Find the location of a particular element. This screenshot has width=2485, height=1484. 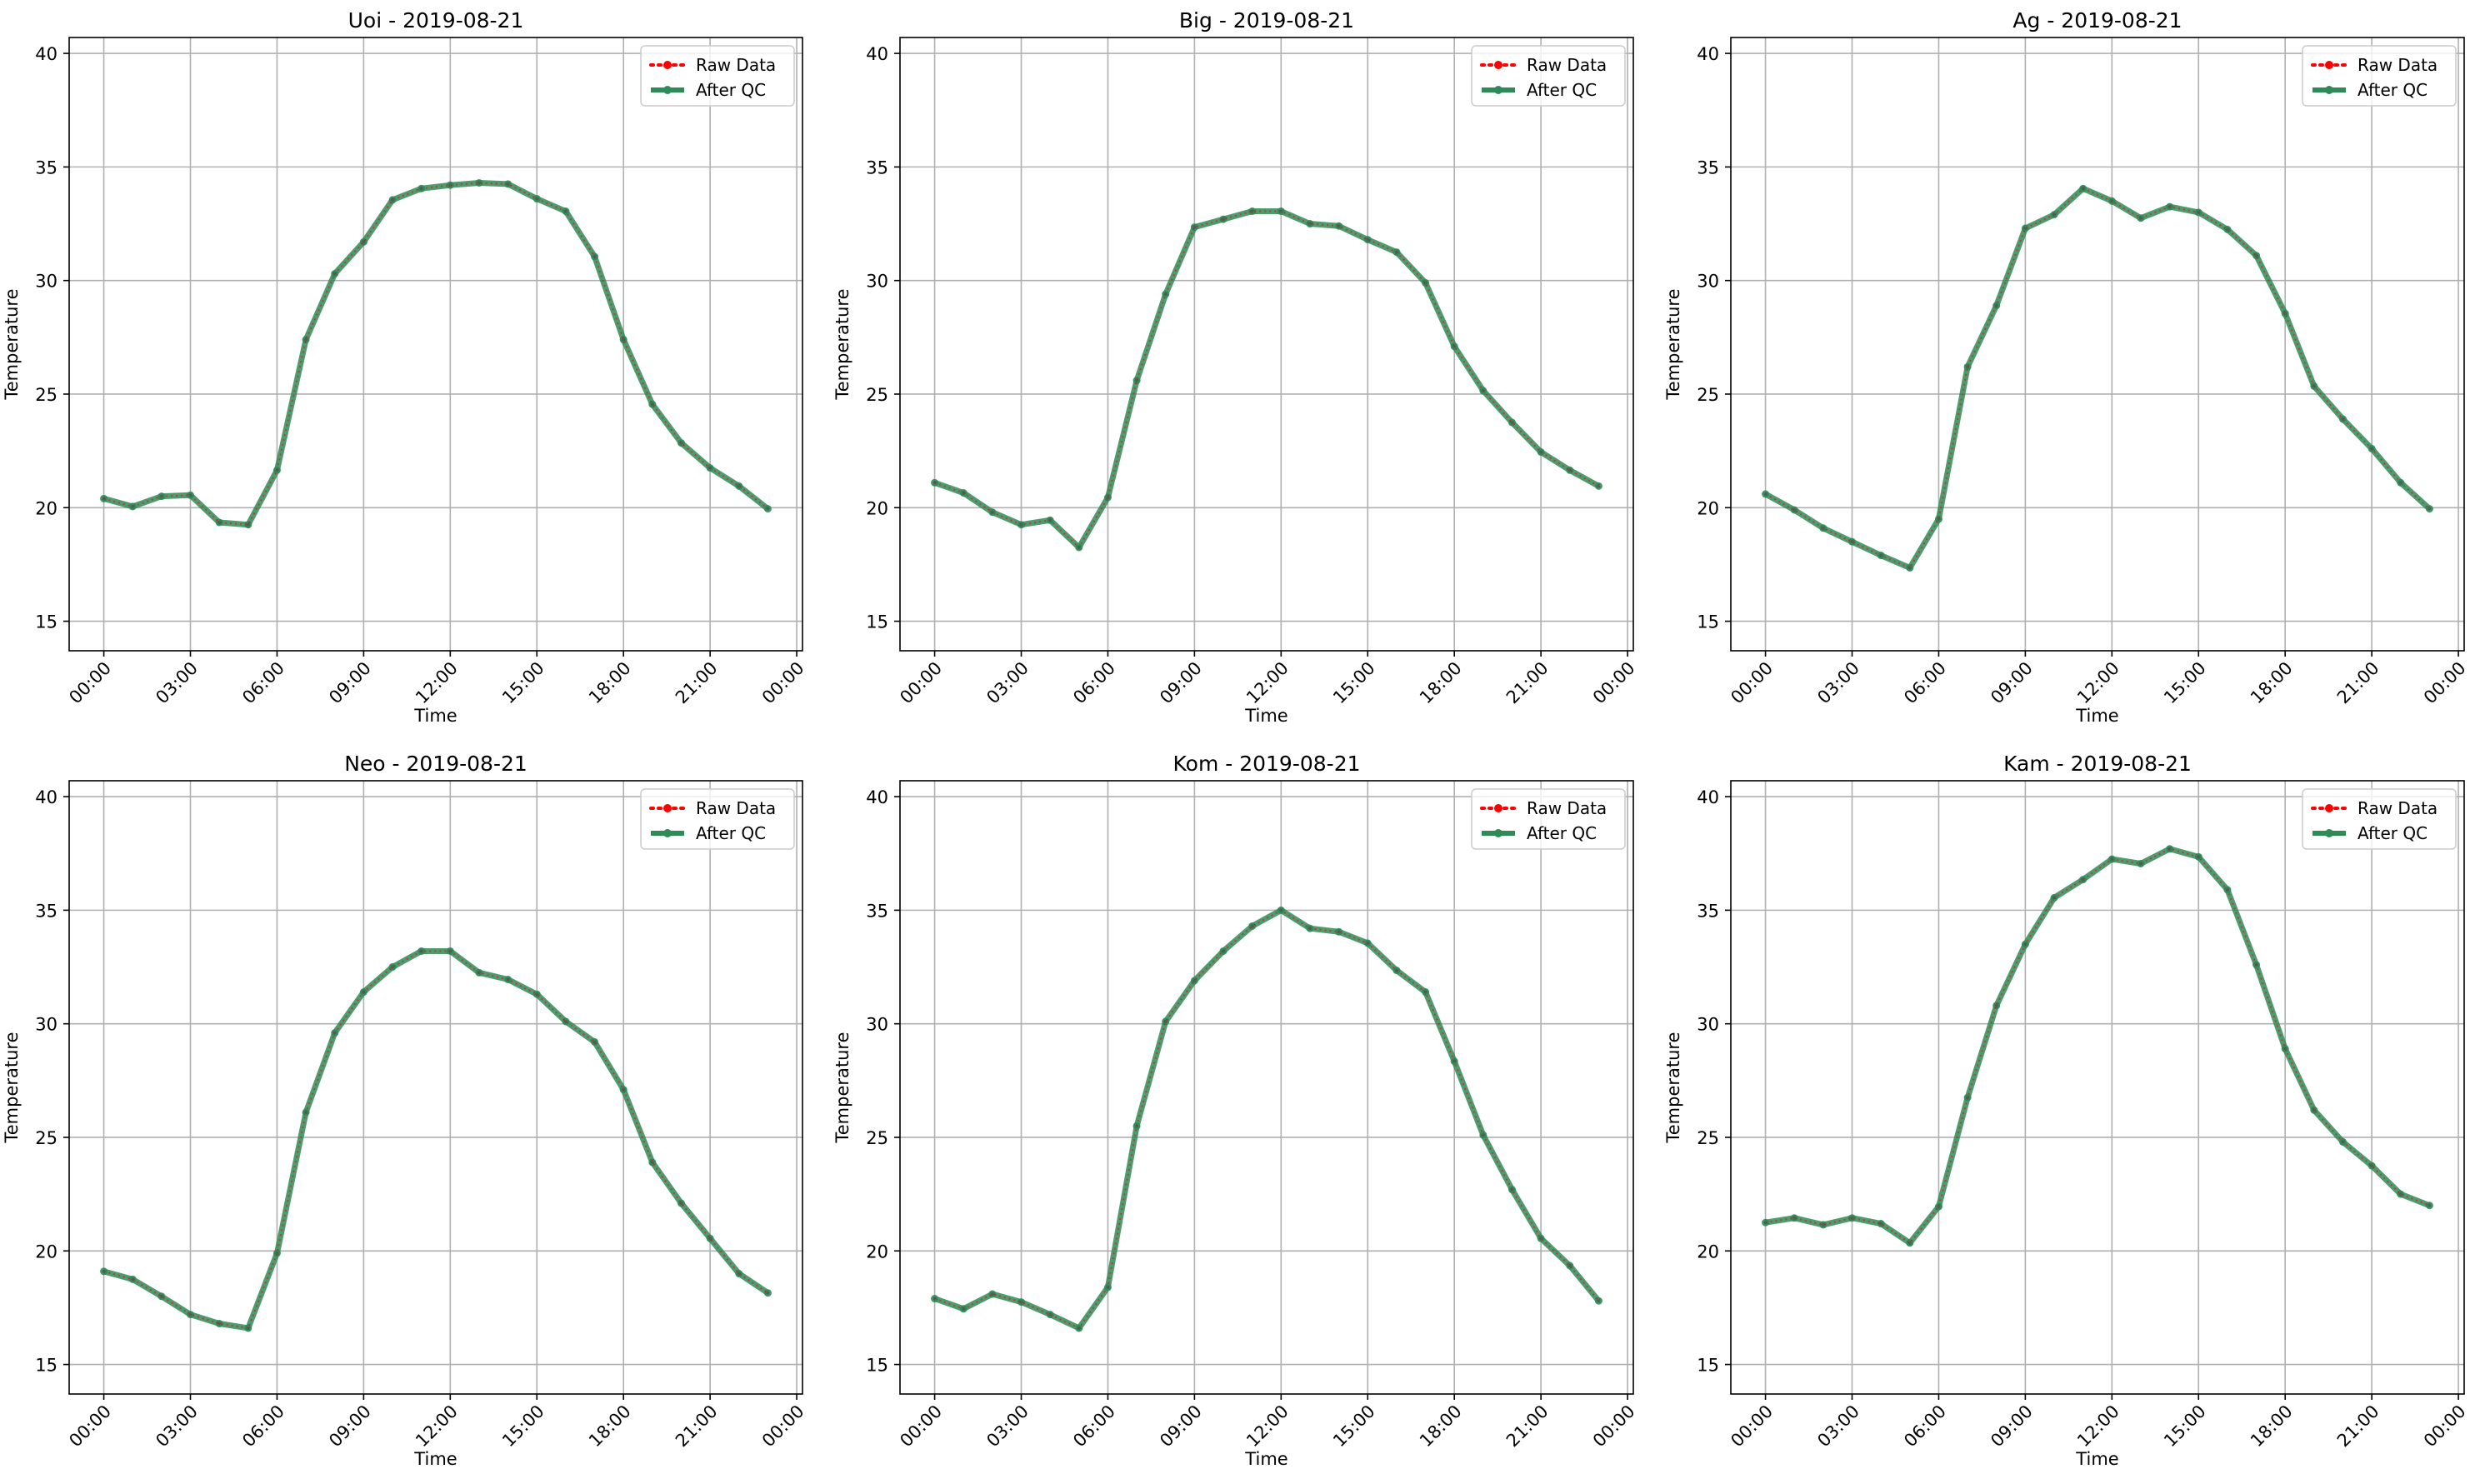

legend-marker-after-qc is located at coordinates (667, 90).